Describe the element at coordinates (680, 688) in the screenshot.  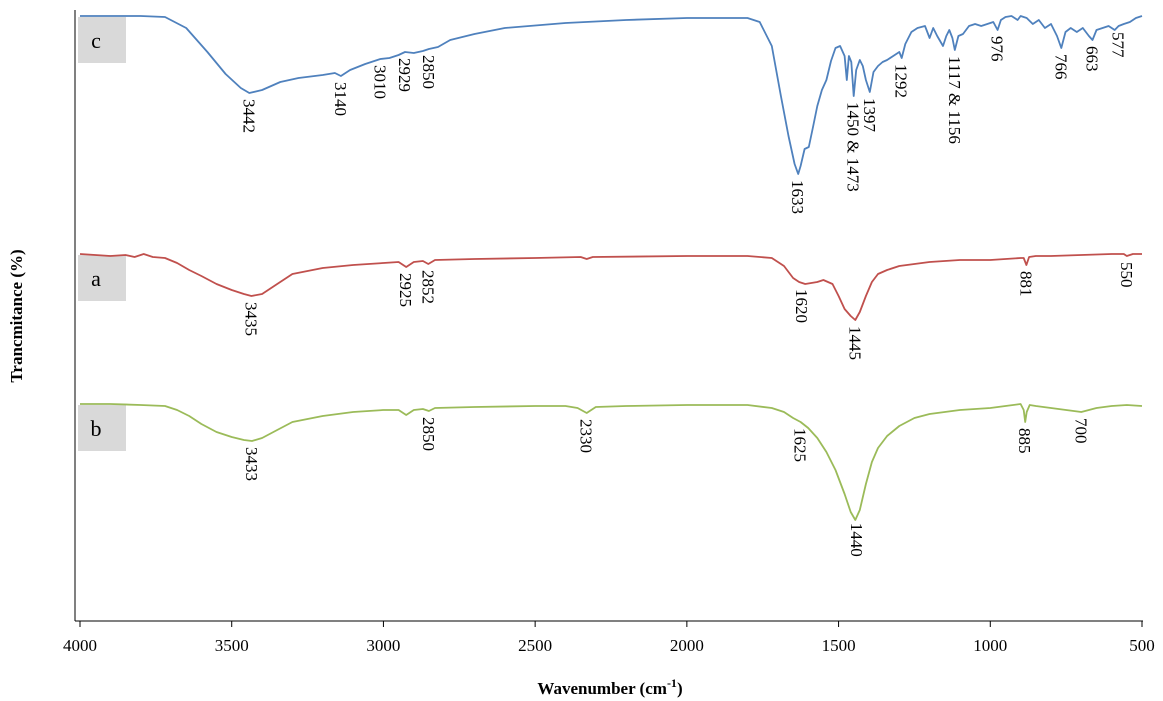
I see `x-axis-title-end: )` at that location.